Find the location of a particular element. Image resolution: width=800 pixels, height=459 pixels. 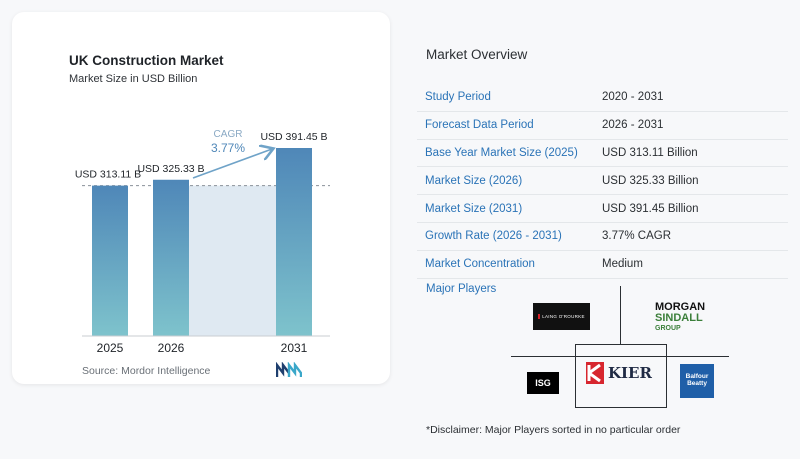

value-label: USD 313.11 B is located at coordinates (108, 175).